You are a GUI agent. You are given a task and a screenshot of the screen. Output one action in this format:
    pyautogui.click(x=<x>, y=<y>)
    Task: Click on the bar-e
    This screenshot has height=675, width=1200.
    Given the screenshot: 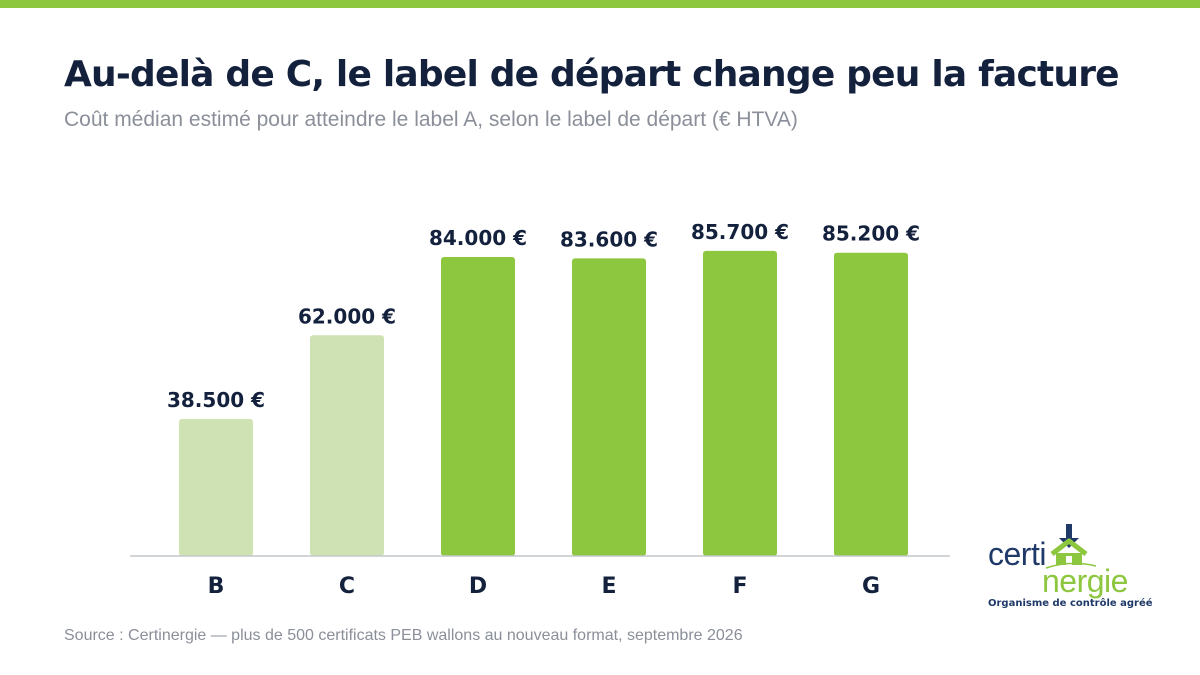 What is the action you would take?
    pyautogui.click(x=609, y=407)
    